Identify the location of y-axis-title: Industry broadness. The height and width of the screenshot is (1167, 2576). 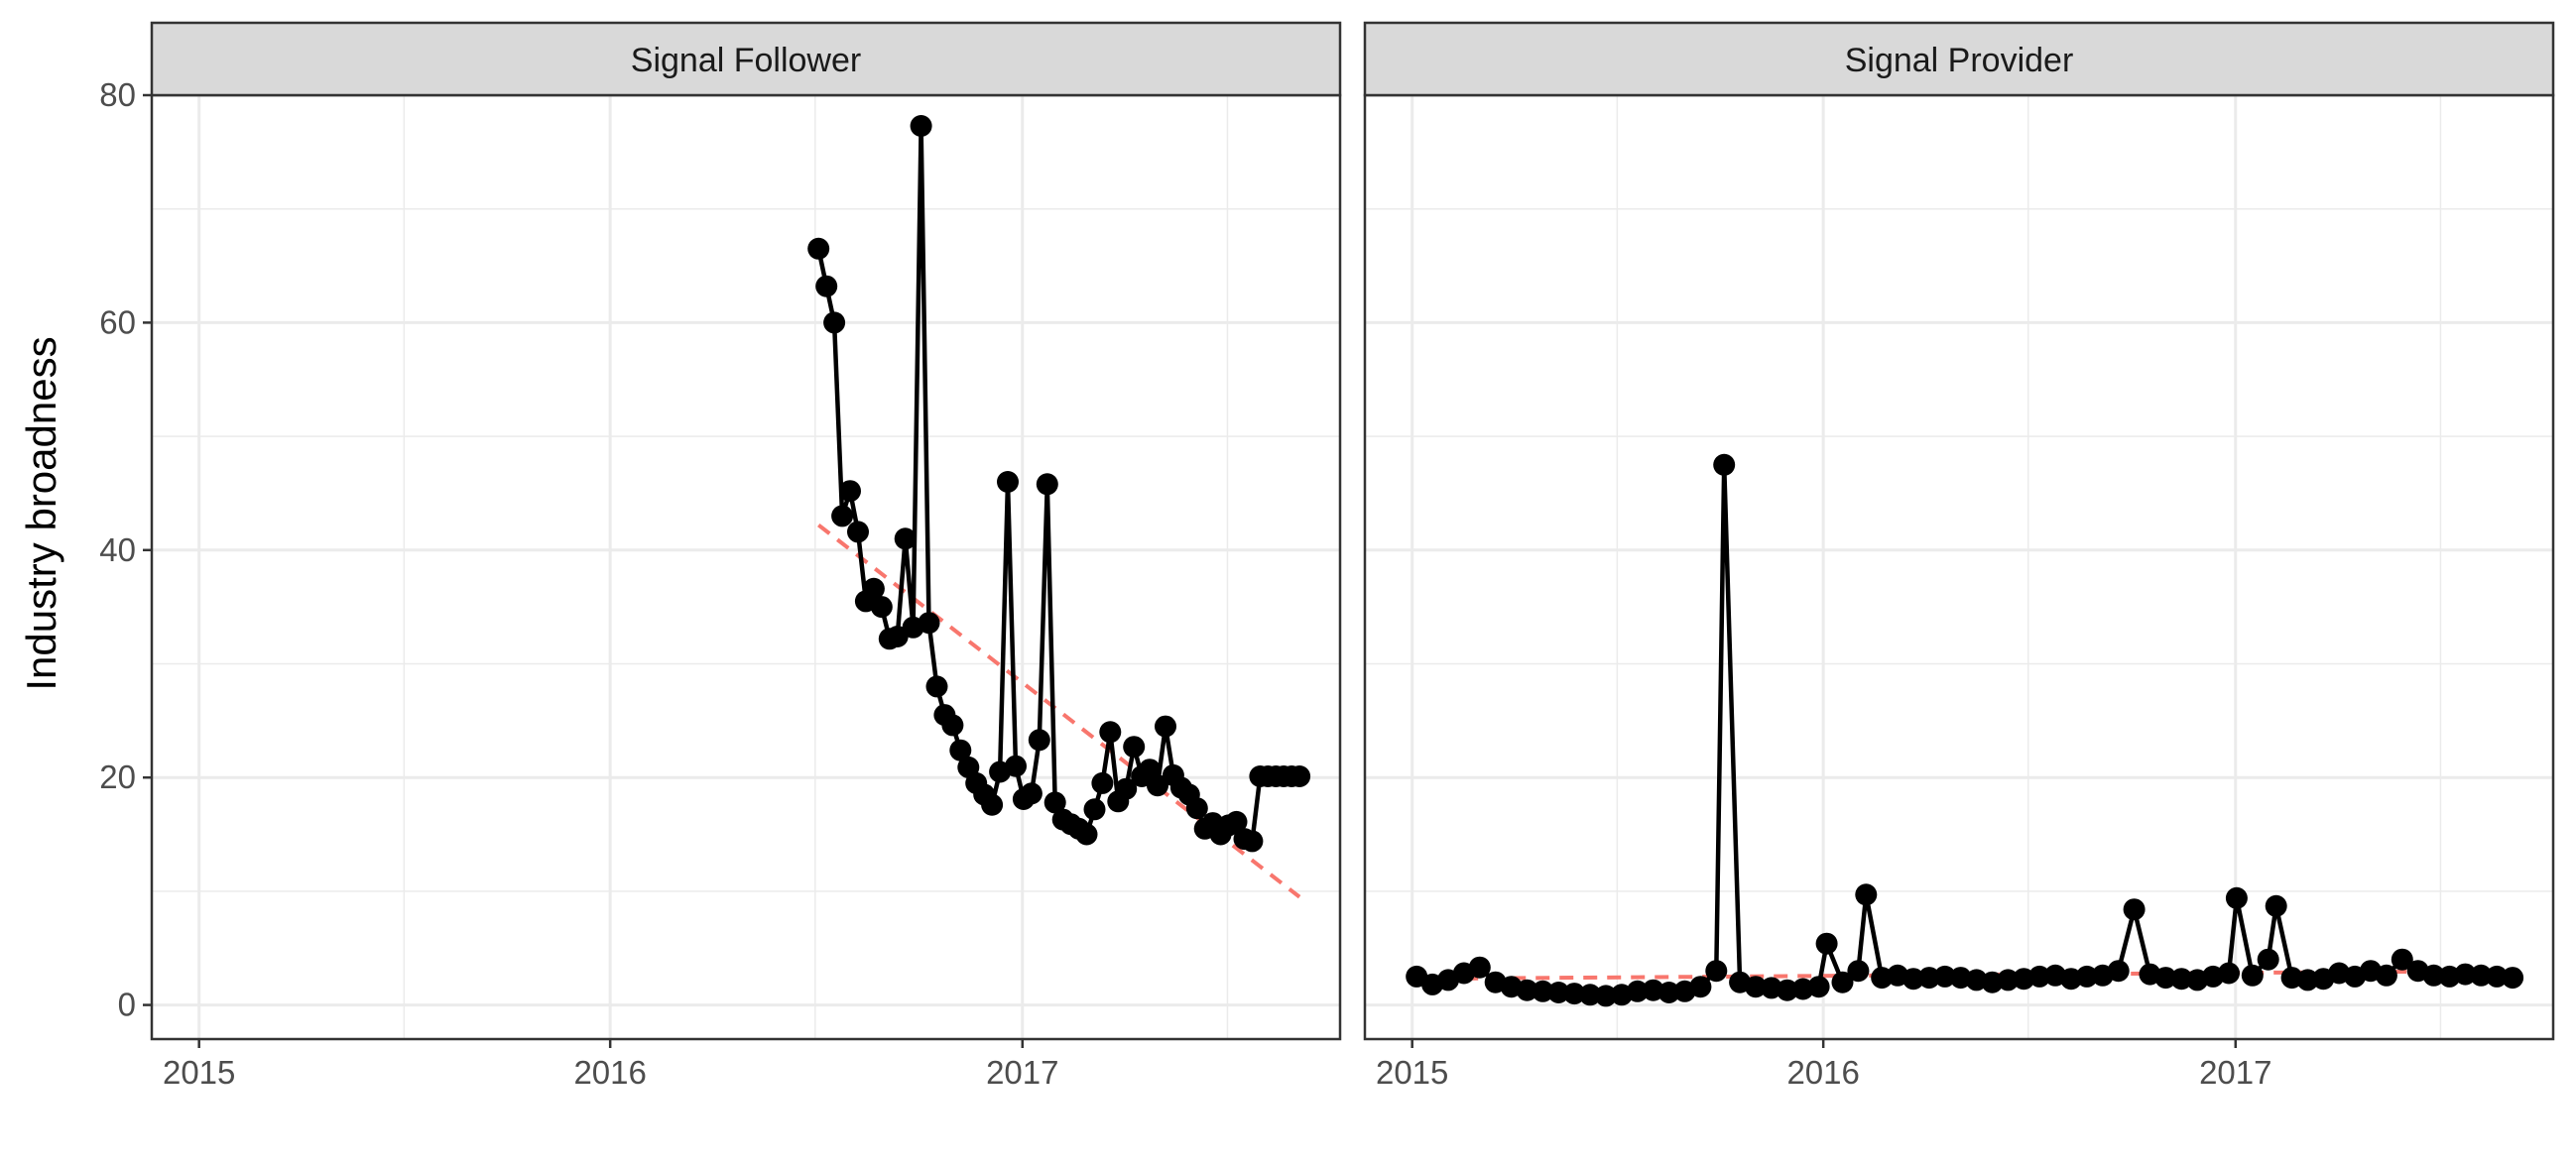
(41, 513).